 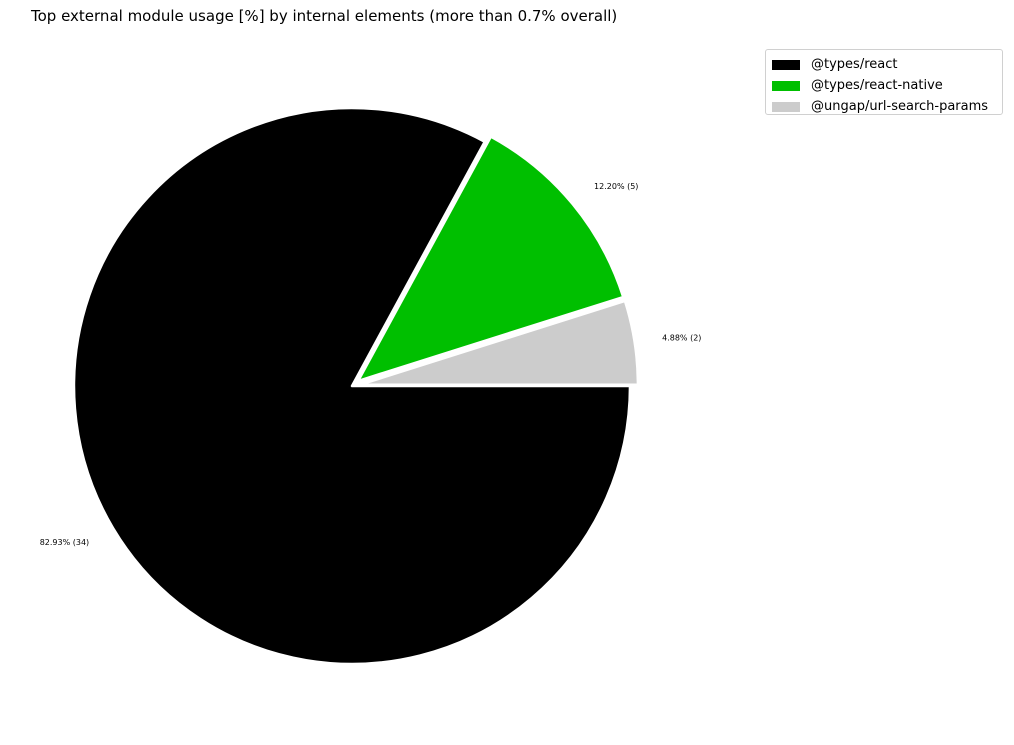 I want to click on legend-item-ungap-url-search-params: @ungap/url-search-params, so click(x=887, y=106).